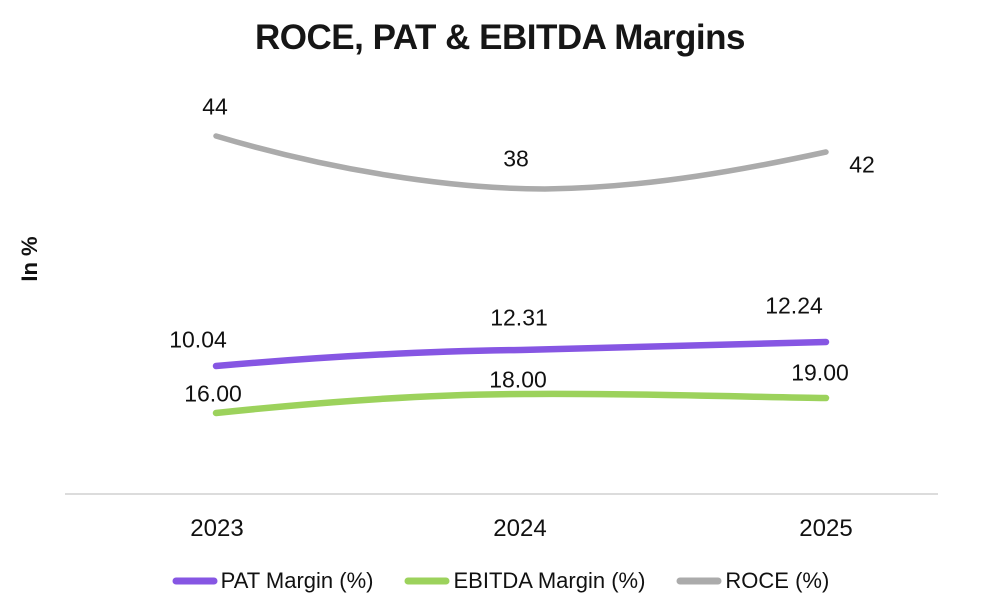 The height and width of the screenshot is (612, 1000). I want to click on legend-swatch-pat-icon, so click(195, 581).